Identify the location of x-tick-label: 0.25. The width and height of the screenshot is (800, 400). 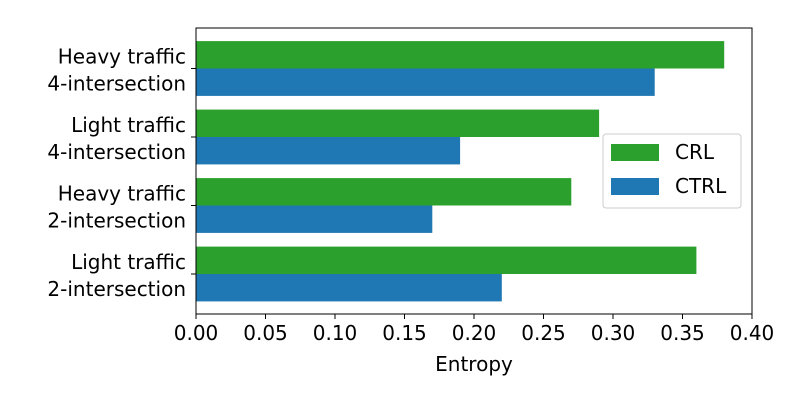
(543, 333).